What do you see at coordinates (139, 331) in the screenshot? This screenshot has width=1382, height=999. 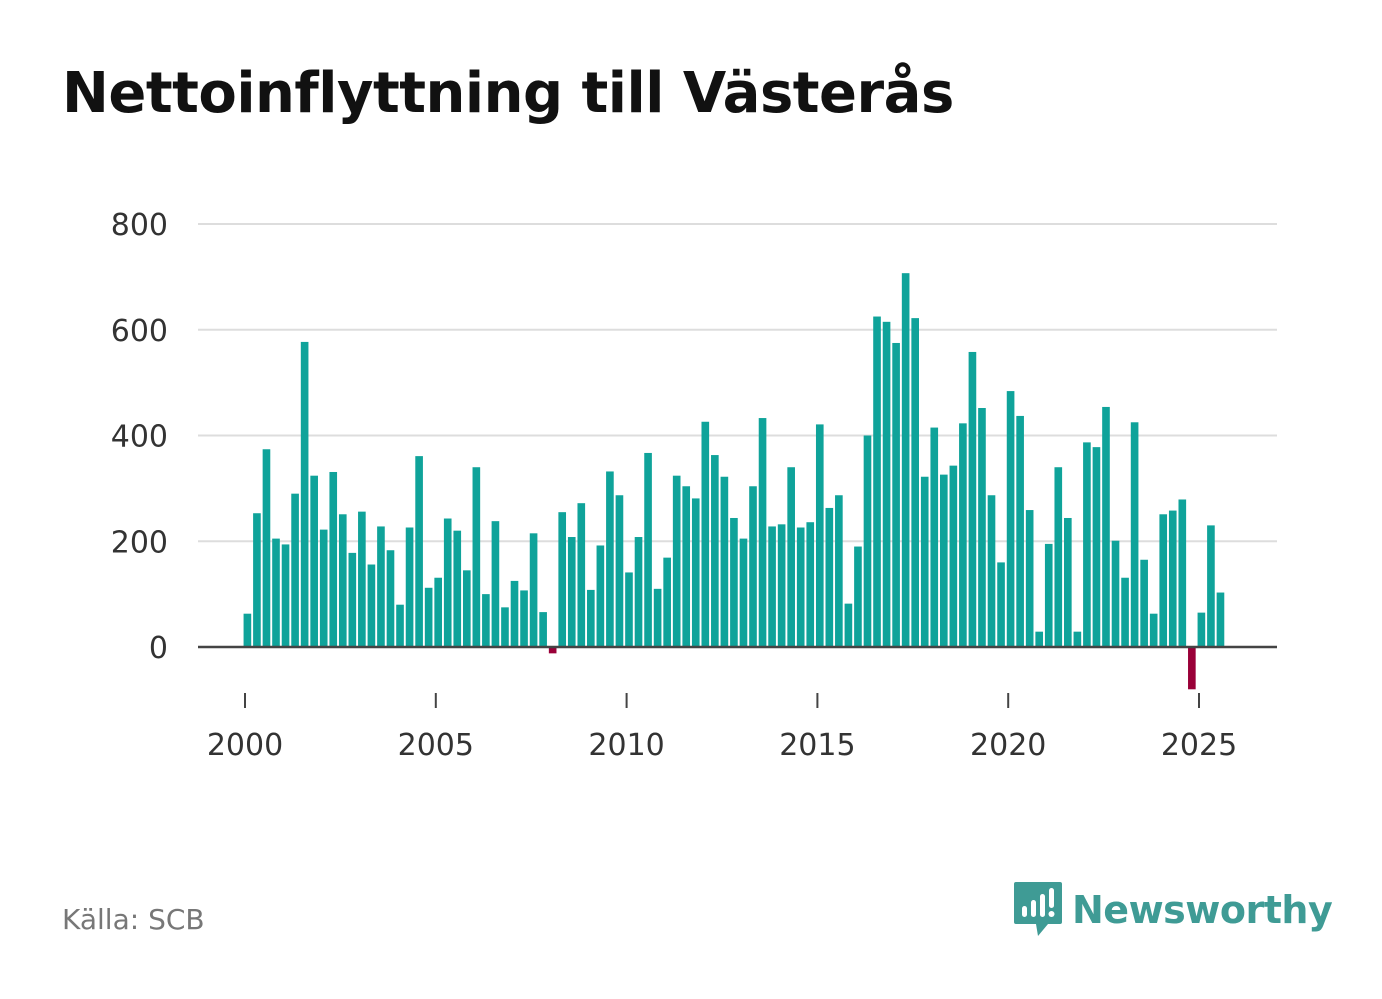 I see `y-tick-label-600: 600` at bounding box center [139, 331].